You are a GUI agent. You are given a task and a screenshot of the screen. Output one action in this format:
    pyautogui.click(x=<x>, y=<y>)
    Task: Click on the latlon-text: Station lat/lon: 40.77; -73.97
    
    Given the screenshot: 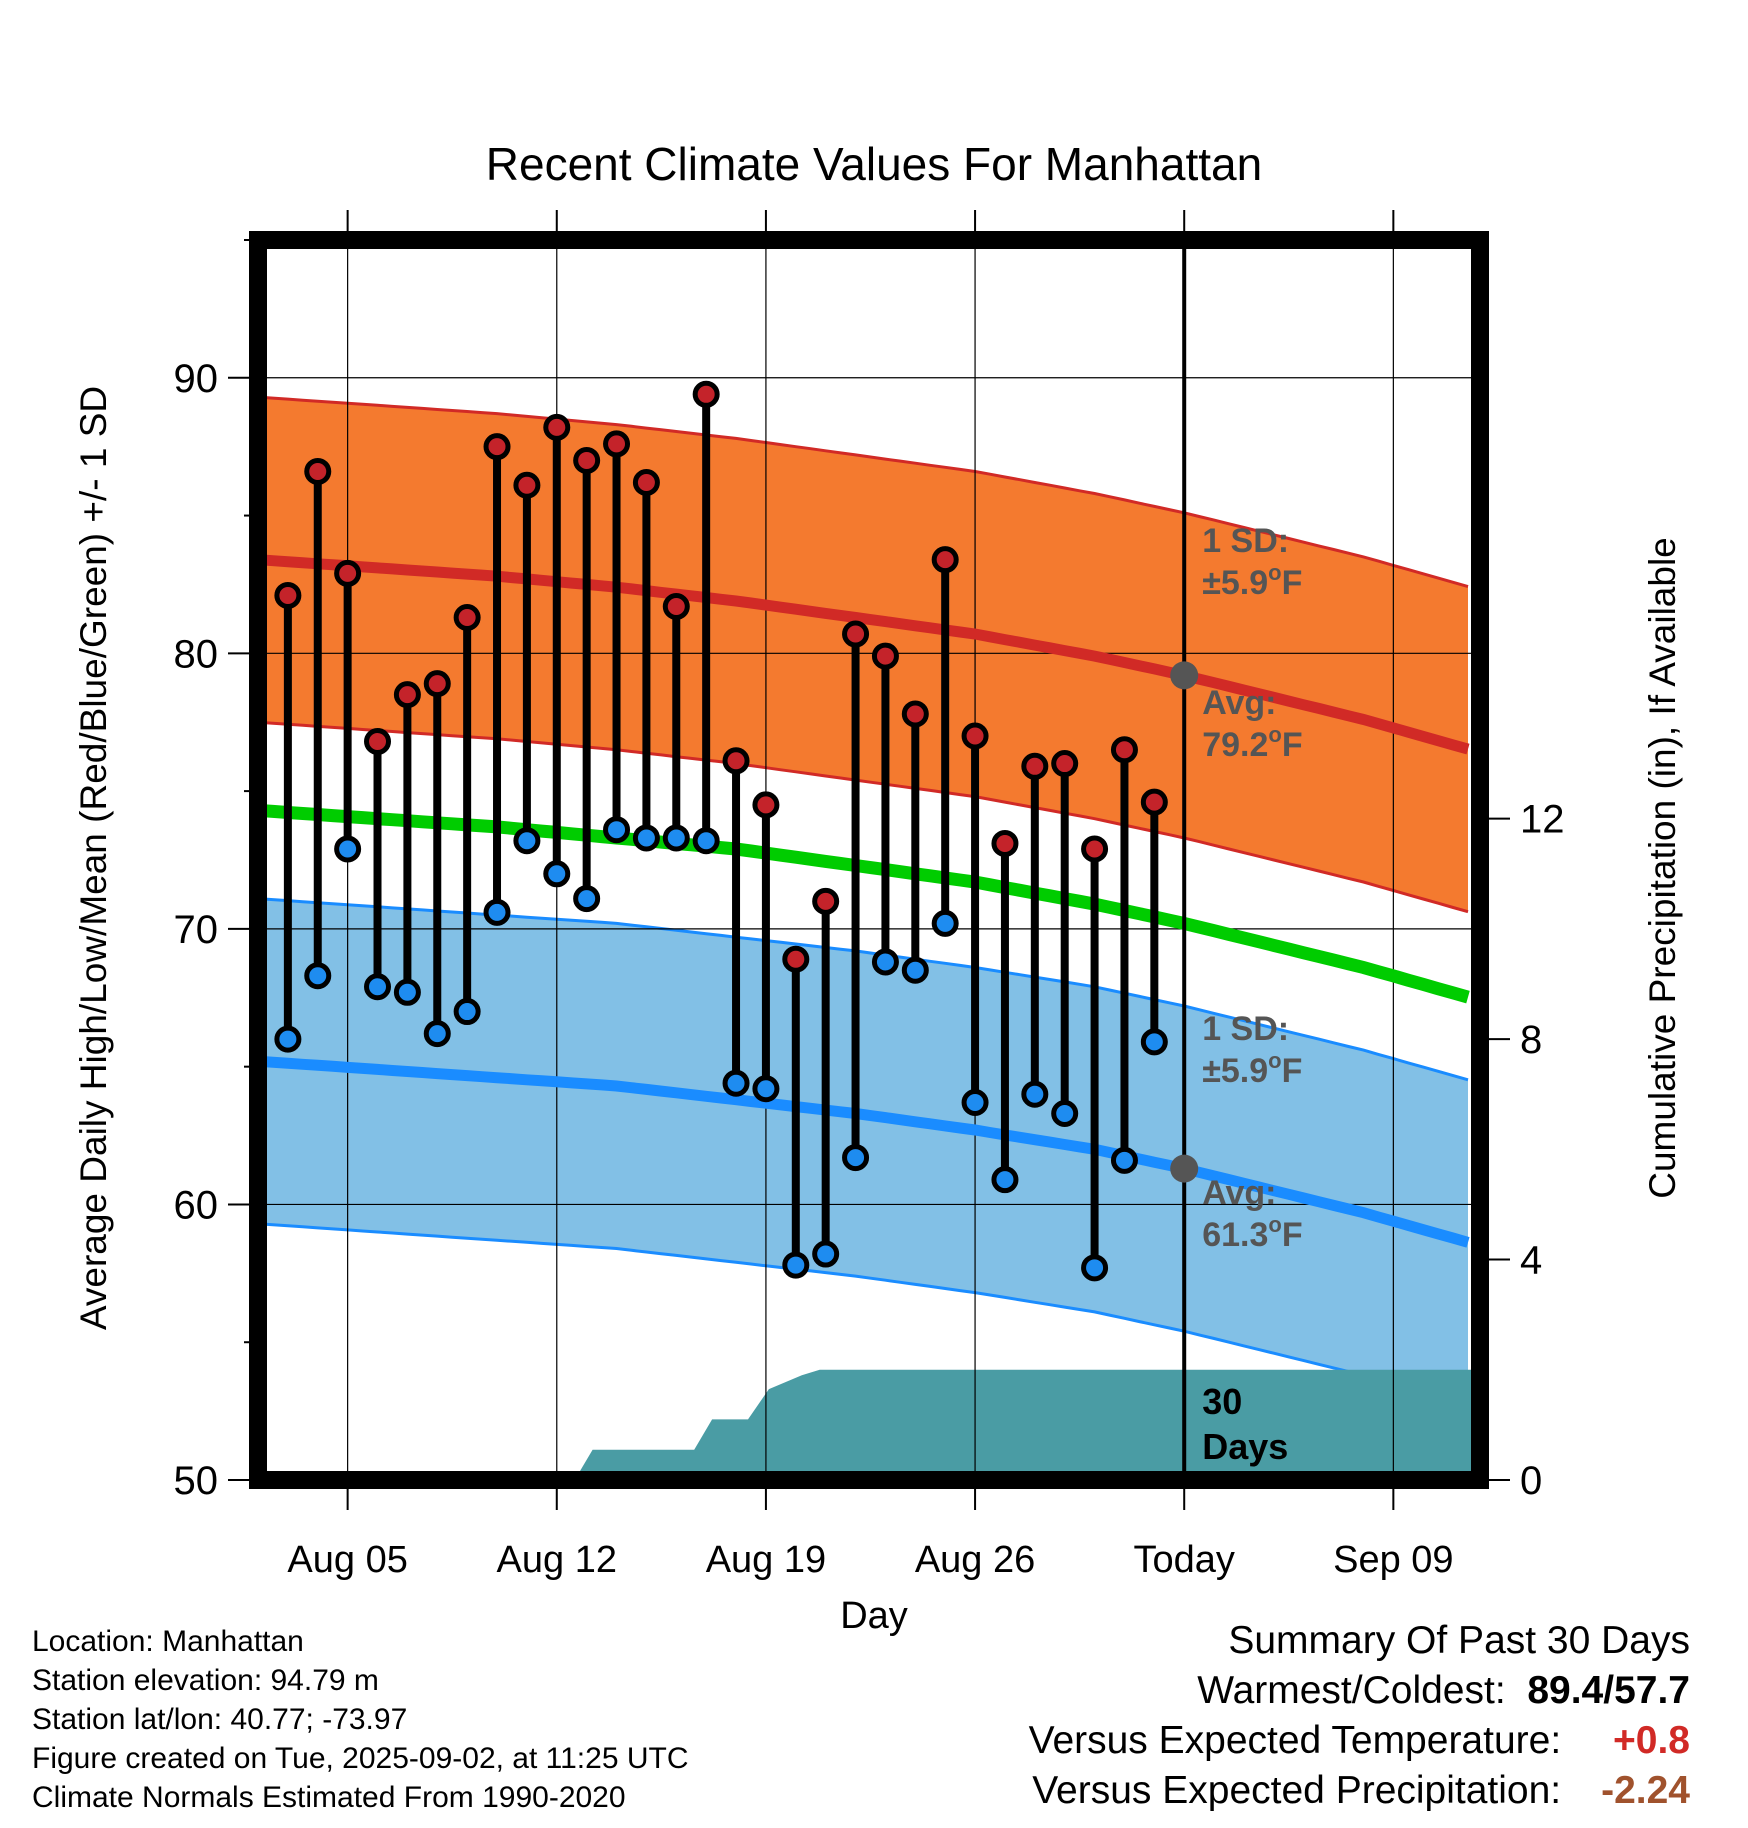 What is the action you would take?
    pyautogui.click(x=220, y=1719)
    